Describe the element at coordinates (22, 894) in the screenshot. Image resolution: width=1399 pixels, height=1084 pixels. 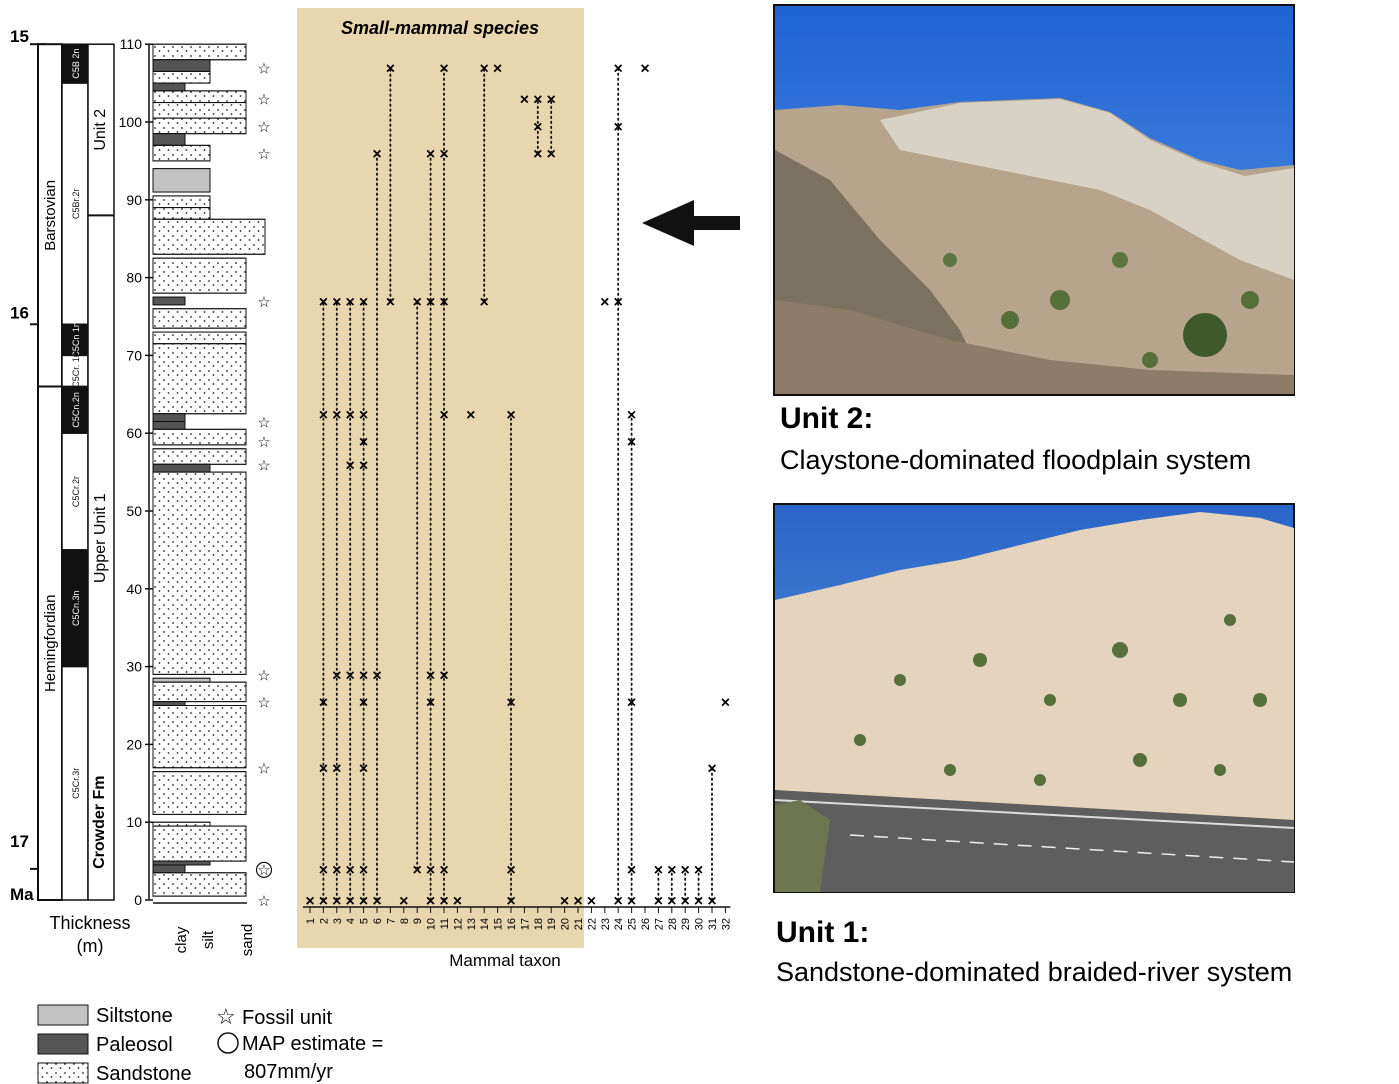
I see `age-unit-label: Ma` at that location.